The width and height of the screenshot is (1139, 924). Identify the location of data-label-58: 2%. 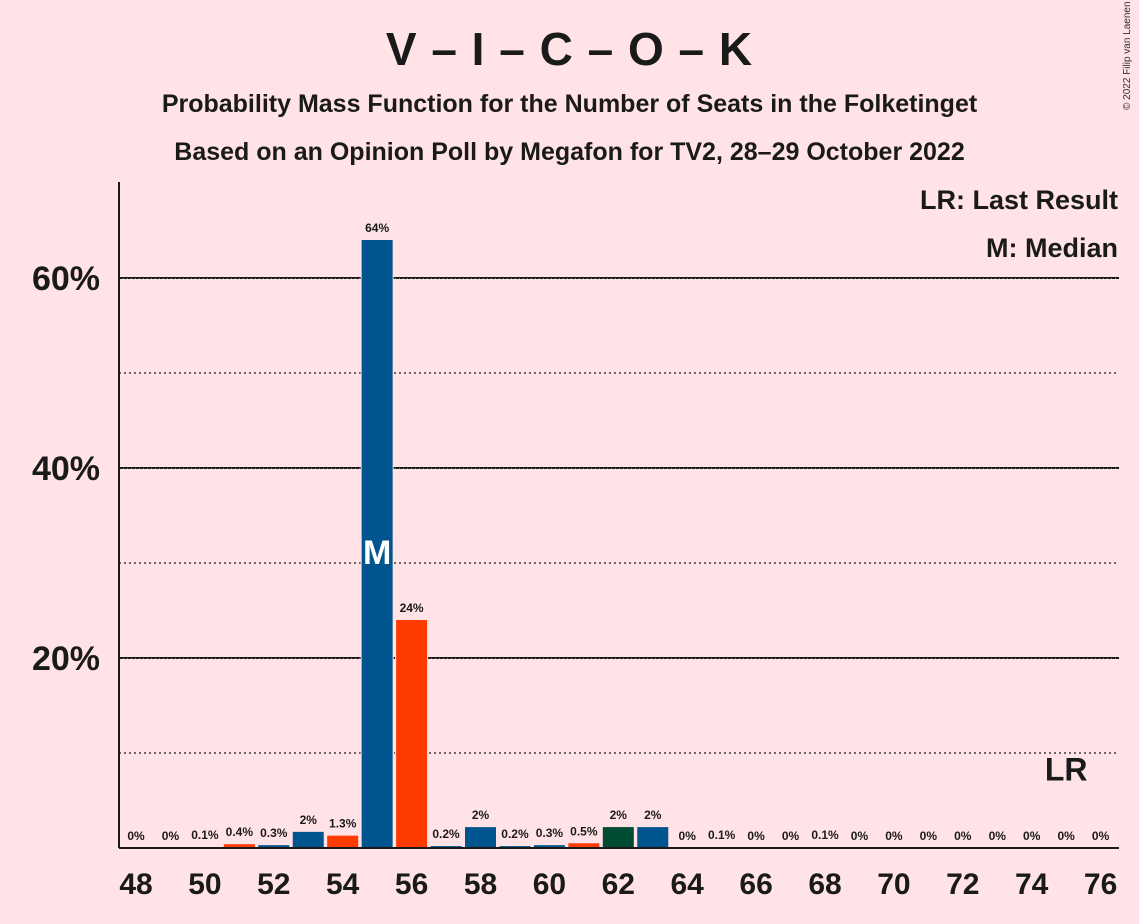
(481, 815).